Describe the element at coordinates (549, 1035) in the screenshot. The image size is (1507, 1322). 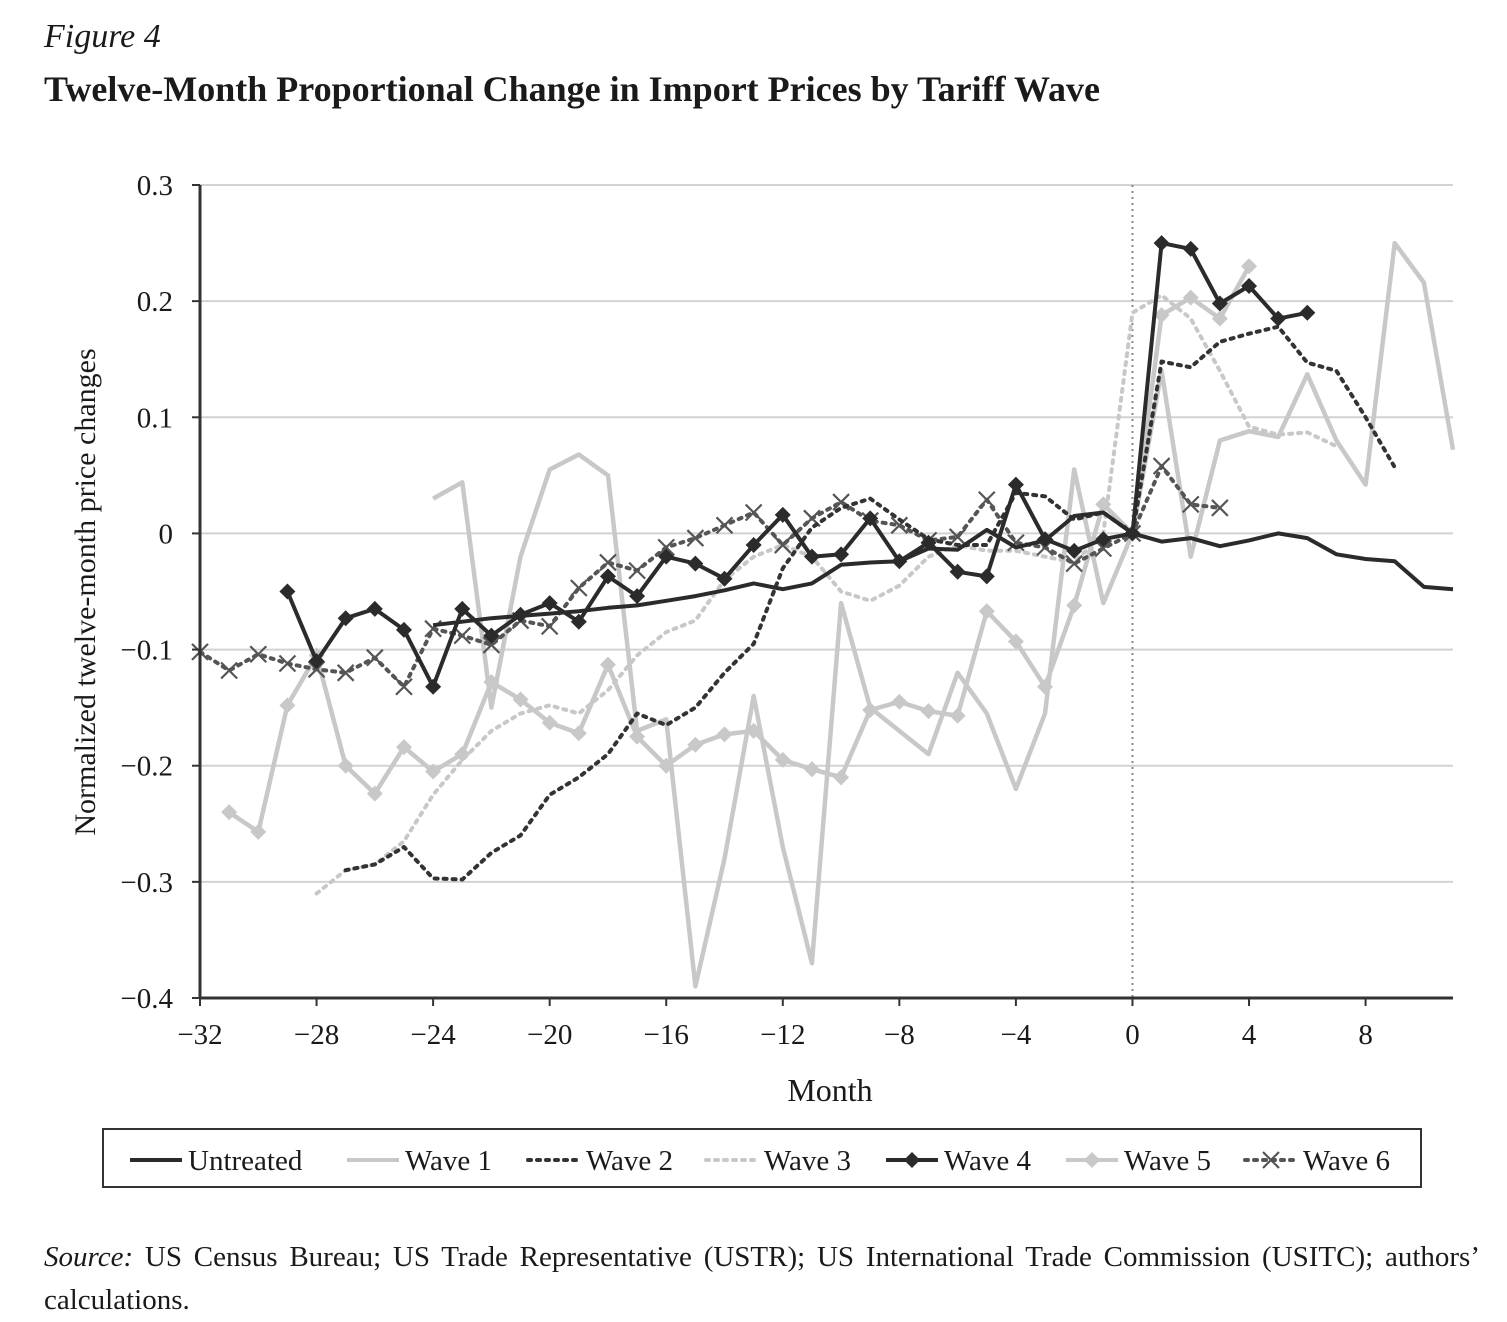
I see `x-tick-label: −20` at that location.